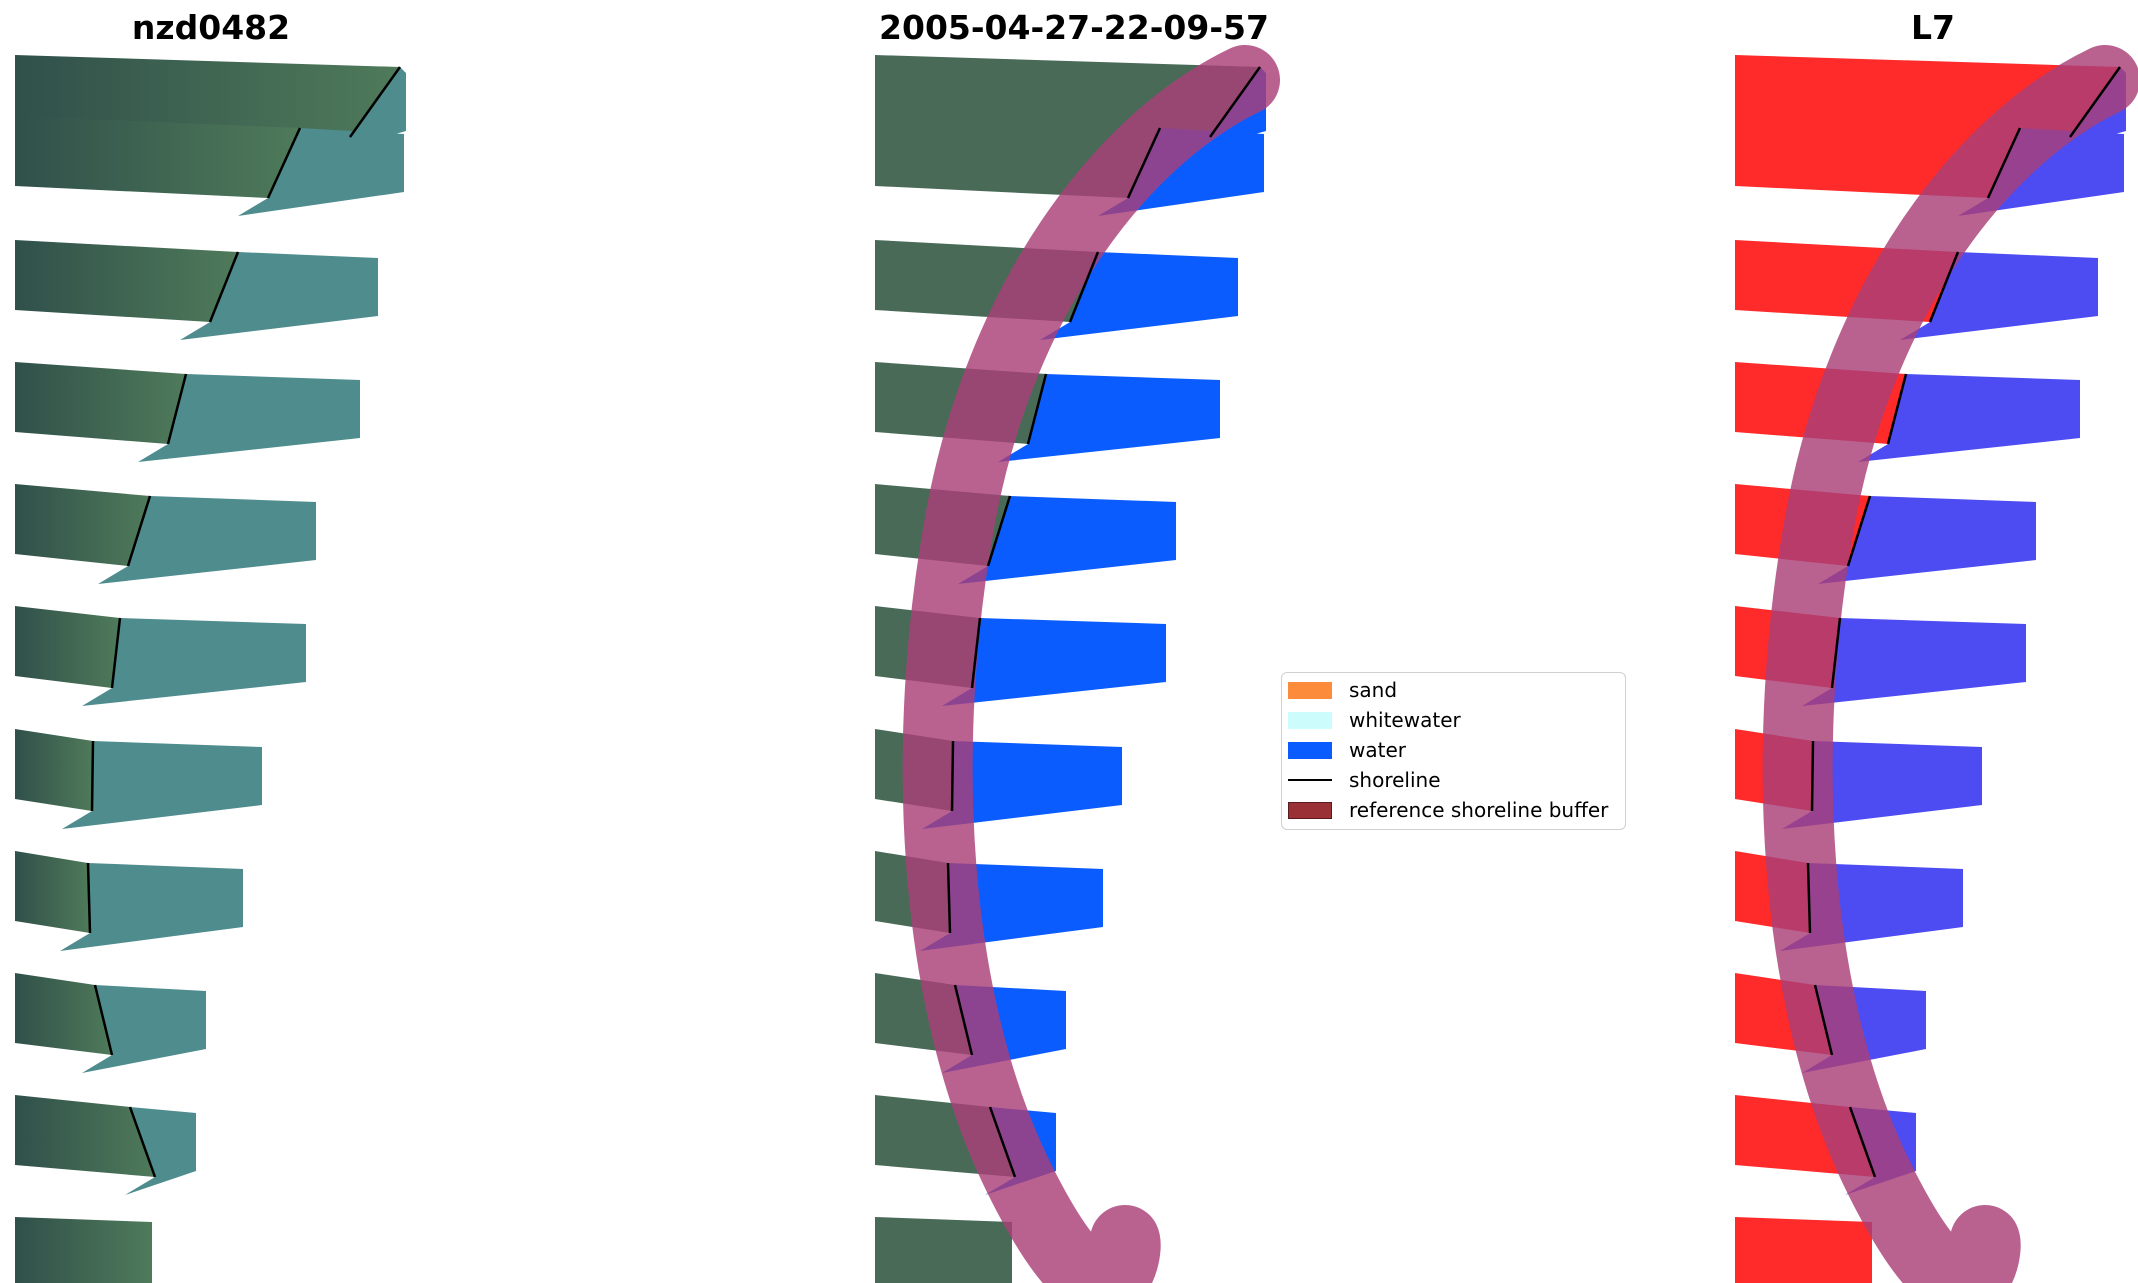 The image size is (2138, 1283). I want to click on legend-item-reference-buffer: reference shoreline buffer, so click(1448, 810).